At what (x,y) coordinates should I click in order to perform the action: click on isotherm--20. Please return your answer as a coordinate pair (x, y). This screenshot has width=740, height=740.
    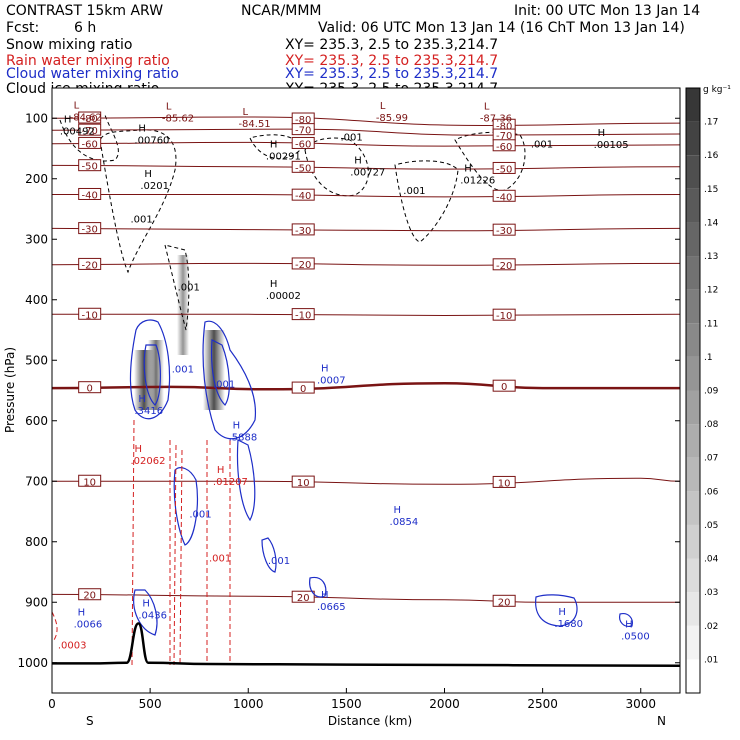
    Looking at the image, I should click on (366, 264).